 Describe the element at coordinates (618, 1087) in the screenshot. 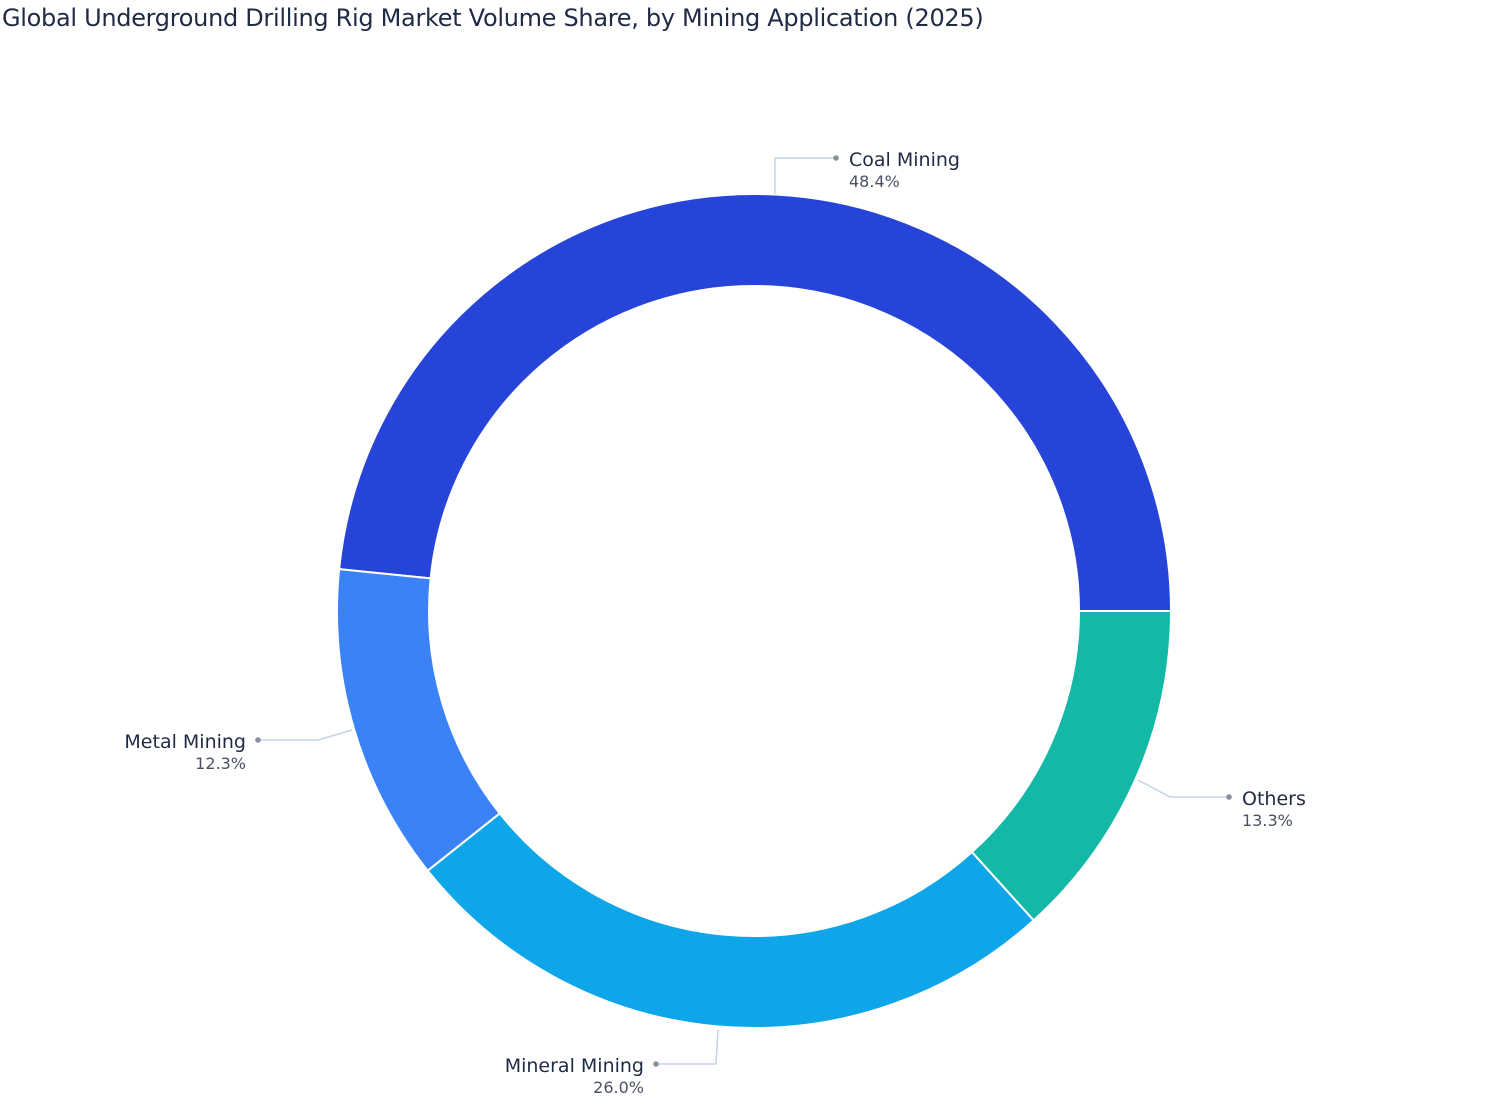

I see `slice-label-value: 26.0%` at that location.